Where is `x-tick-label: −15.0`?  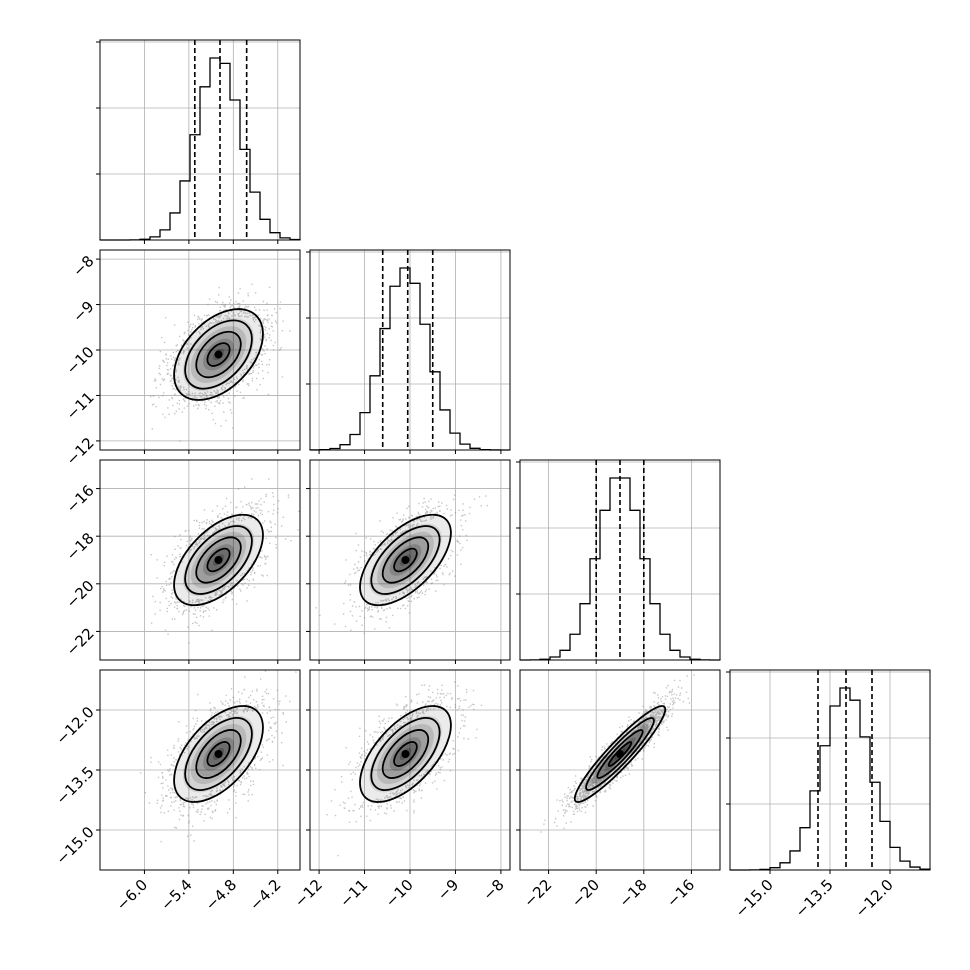
x-tick-label: −15.0 is located at coordinates (754, 898).